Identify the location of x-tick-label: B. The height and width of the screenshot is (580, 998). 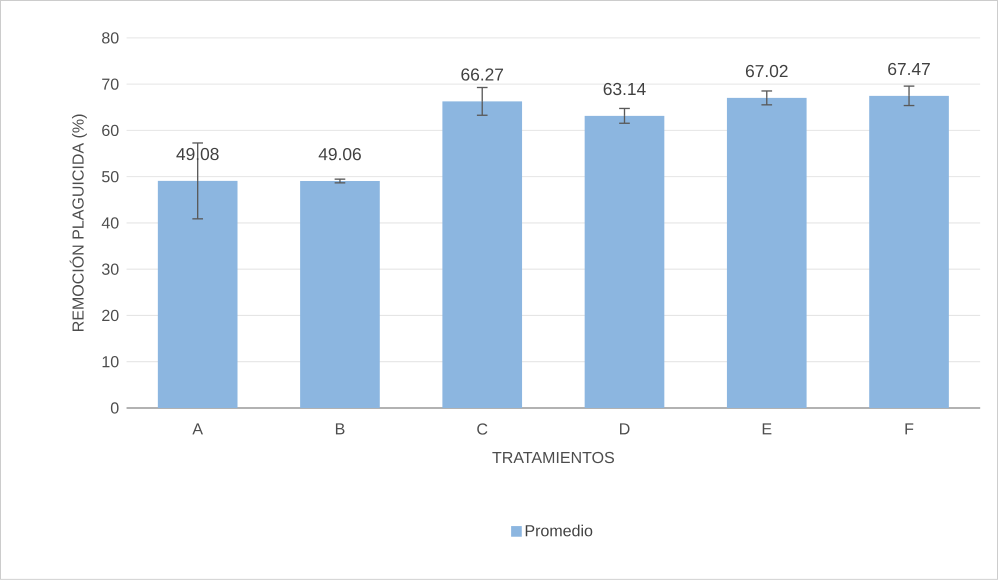
(340, 428).